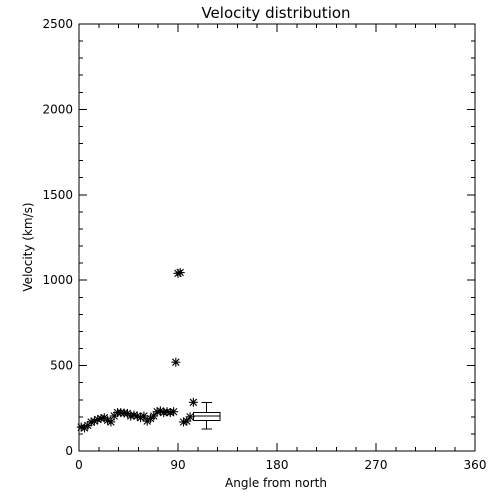 Image resolution: width=500 pixels, height=500 pixels. I want to click on y-tick-label-1000: 1000, so click(57, 280).